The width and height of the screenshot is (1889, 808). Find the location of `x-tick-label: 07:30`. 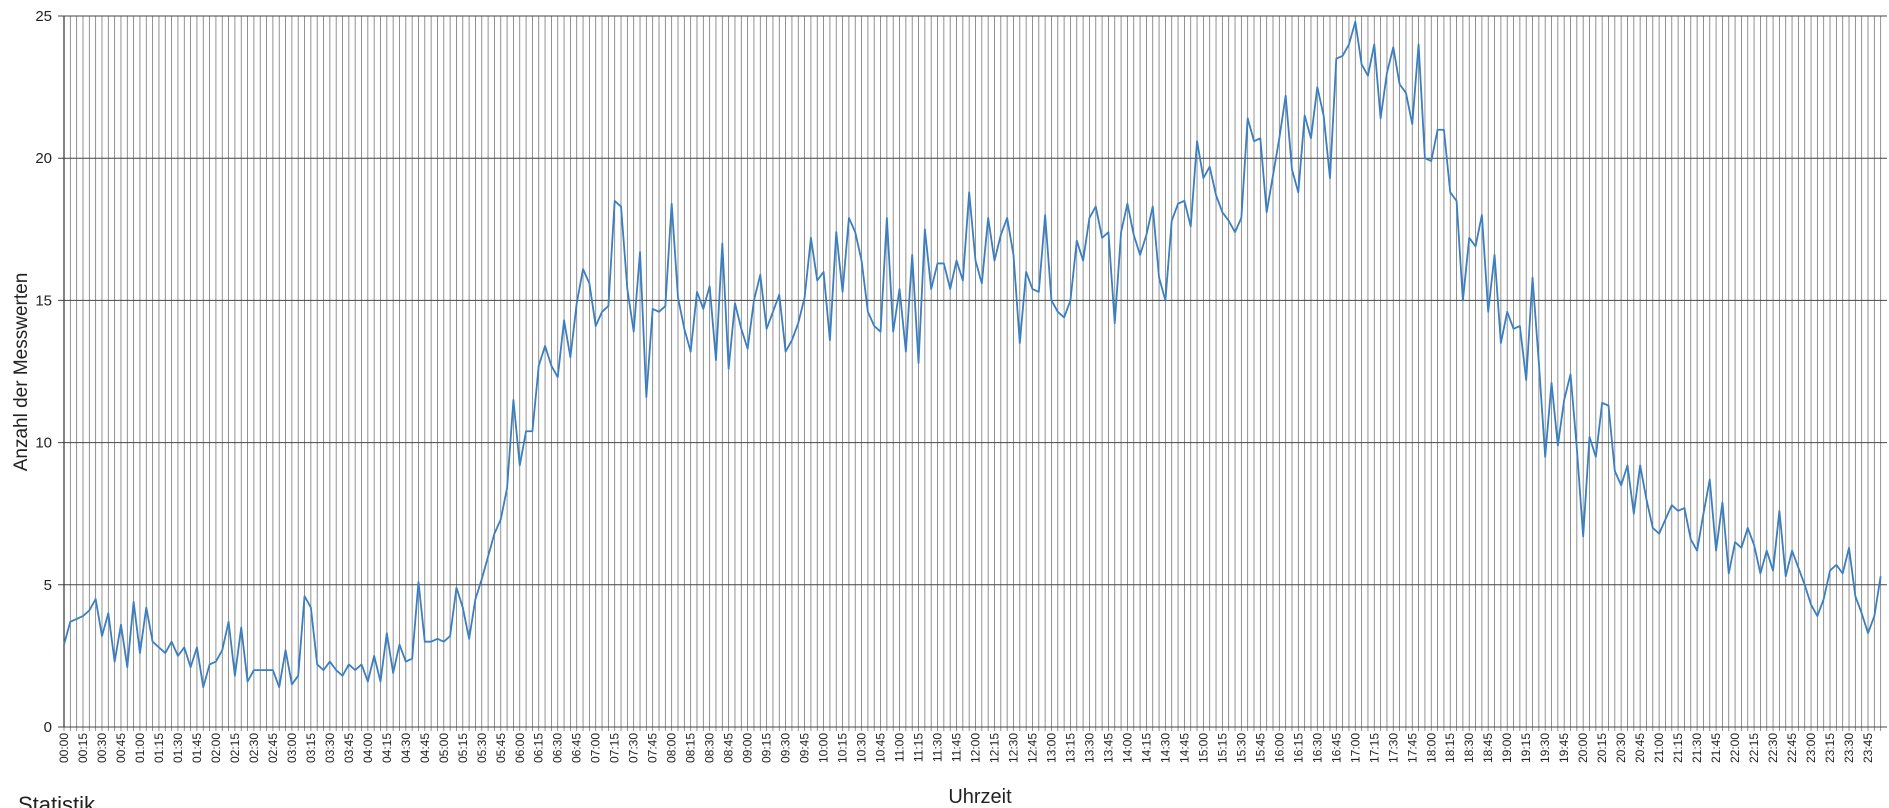

x-tick-label: 07:30 is located at coordinates (634, 748).